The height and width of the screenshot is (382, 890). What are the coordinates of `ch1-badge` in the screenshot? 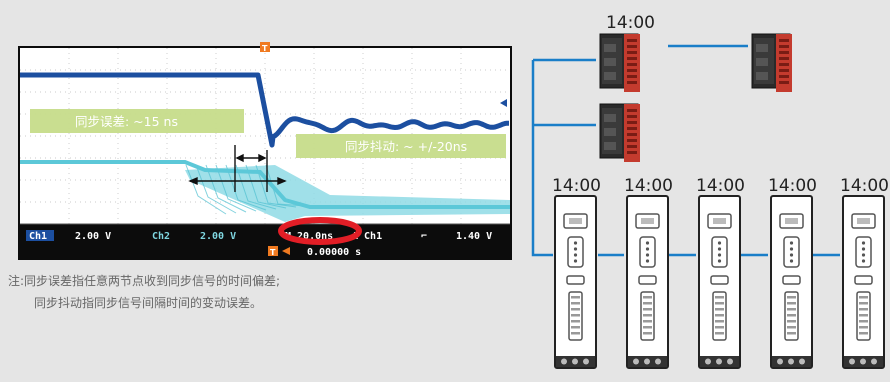 It's located at (40, 235).